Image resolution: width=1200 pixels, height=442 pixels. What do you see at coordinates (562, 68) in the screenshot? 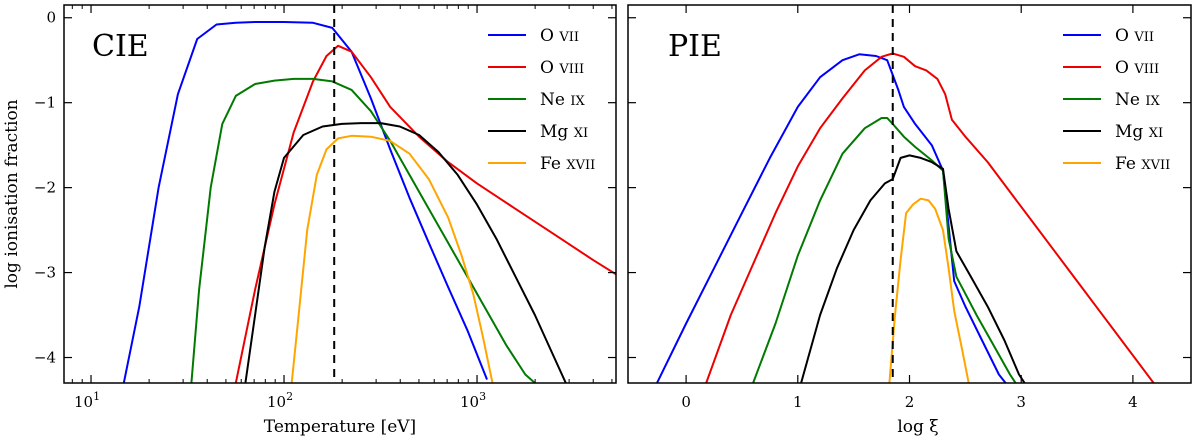
I see `cie-legend-label: O VIII` at bounding box center [562, 68].